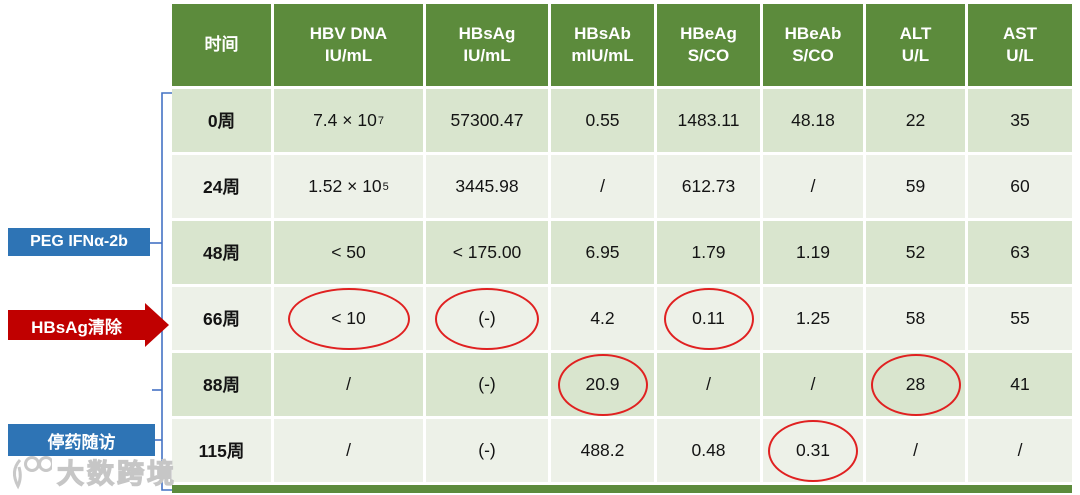  What do you see at coordinates (813, 34) in the screenshot?
I see `column-header-name: HBeAb` at bounding box center [813, 34].